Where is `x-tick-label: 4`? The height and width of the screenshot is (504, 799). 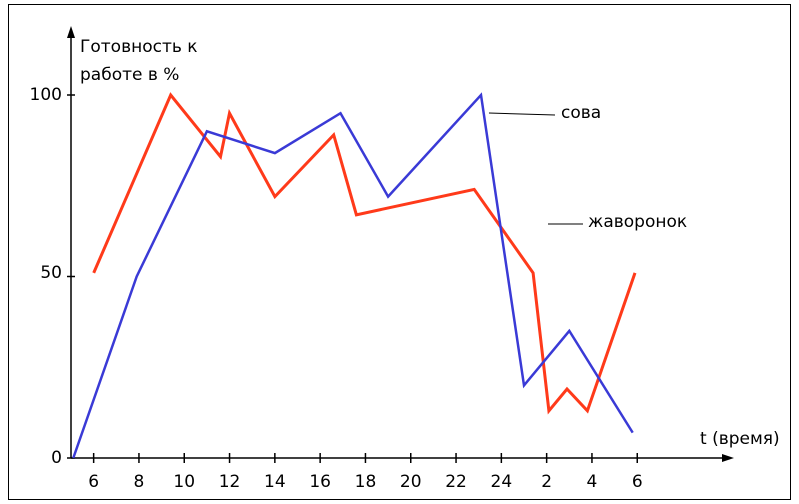 x-tick-label: 4 is located at coordinates (592, 482).